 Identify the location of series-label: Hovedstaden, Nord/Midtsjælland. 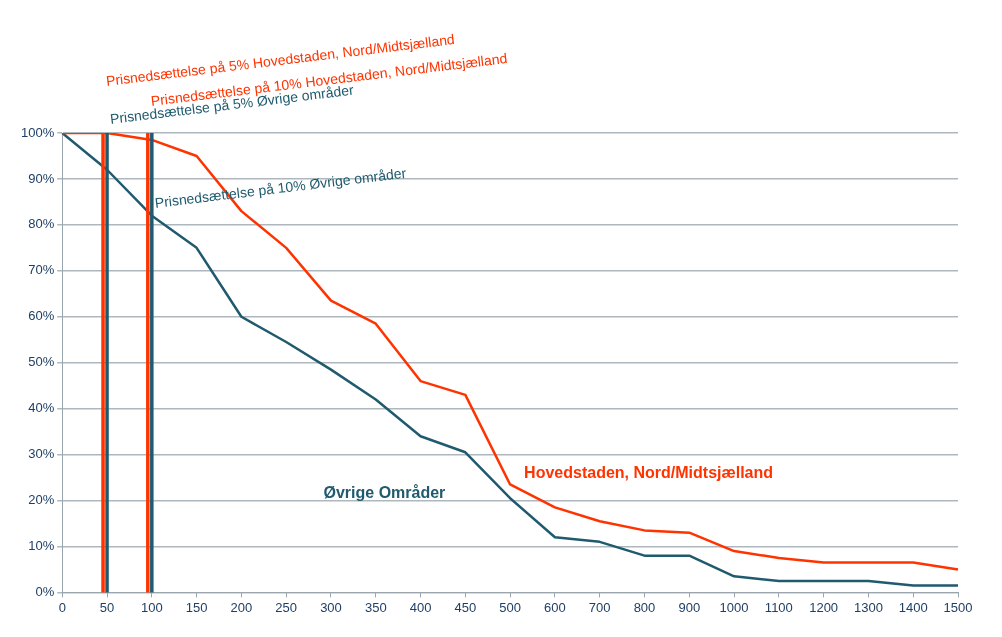
(649, 473).